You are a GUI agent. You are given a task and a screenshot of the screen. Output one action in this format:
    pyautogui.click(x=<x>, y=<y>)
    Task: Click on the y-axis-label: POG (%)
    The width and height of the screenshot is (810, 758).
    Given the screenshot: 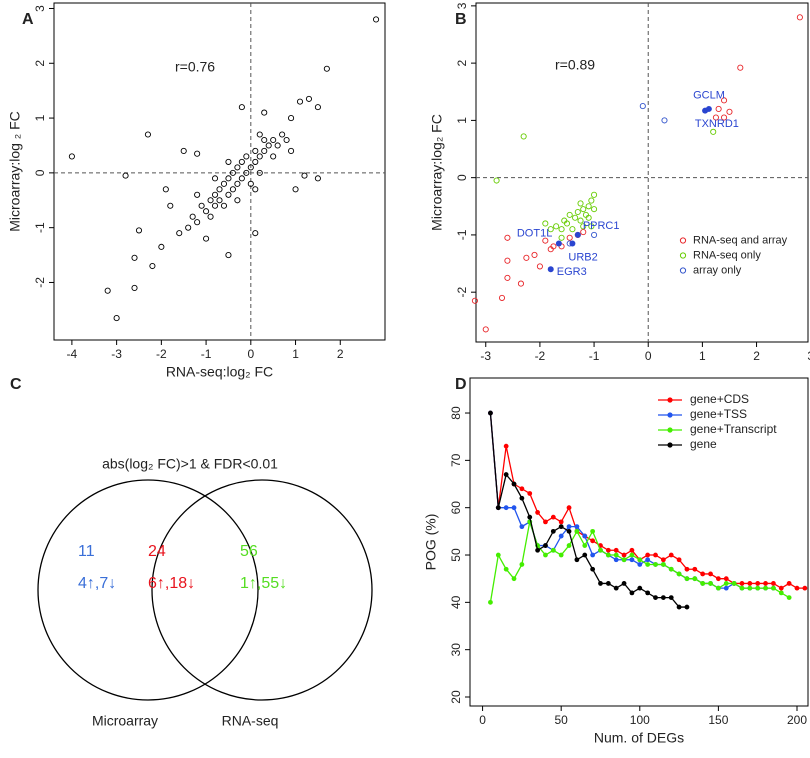 What is the action you would take?
    pyautogui.click(x=431, y=542)
    